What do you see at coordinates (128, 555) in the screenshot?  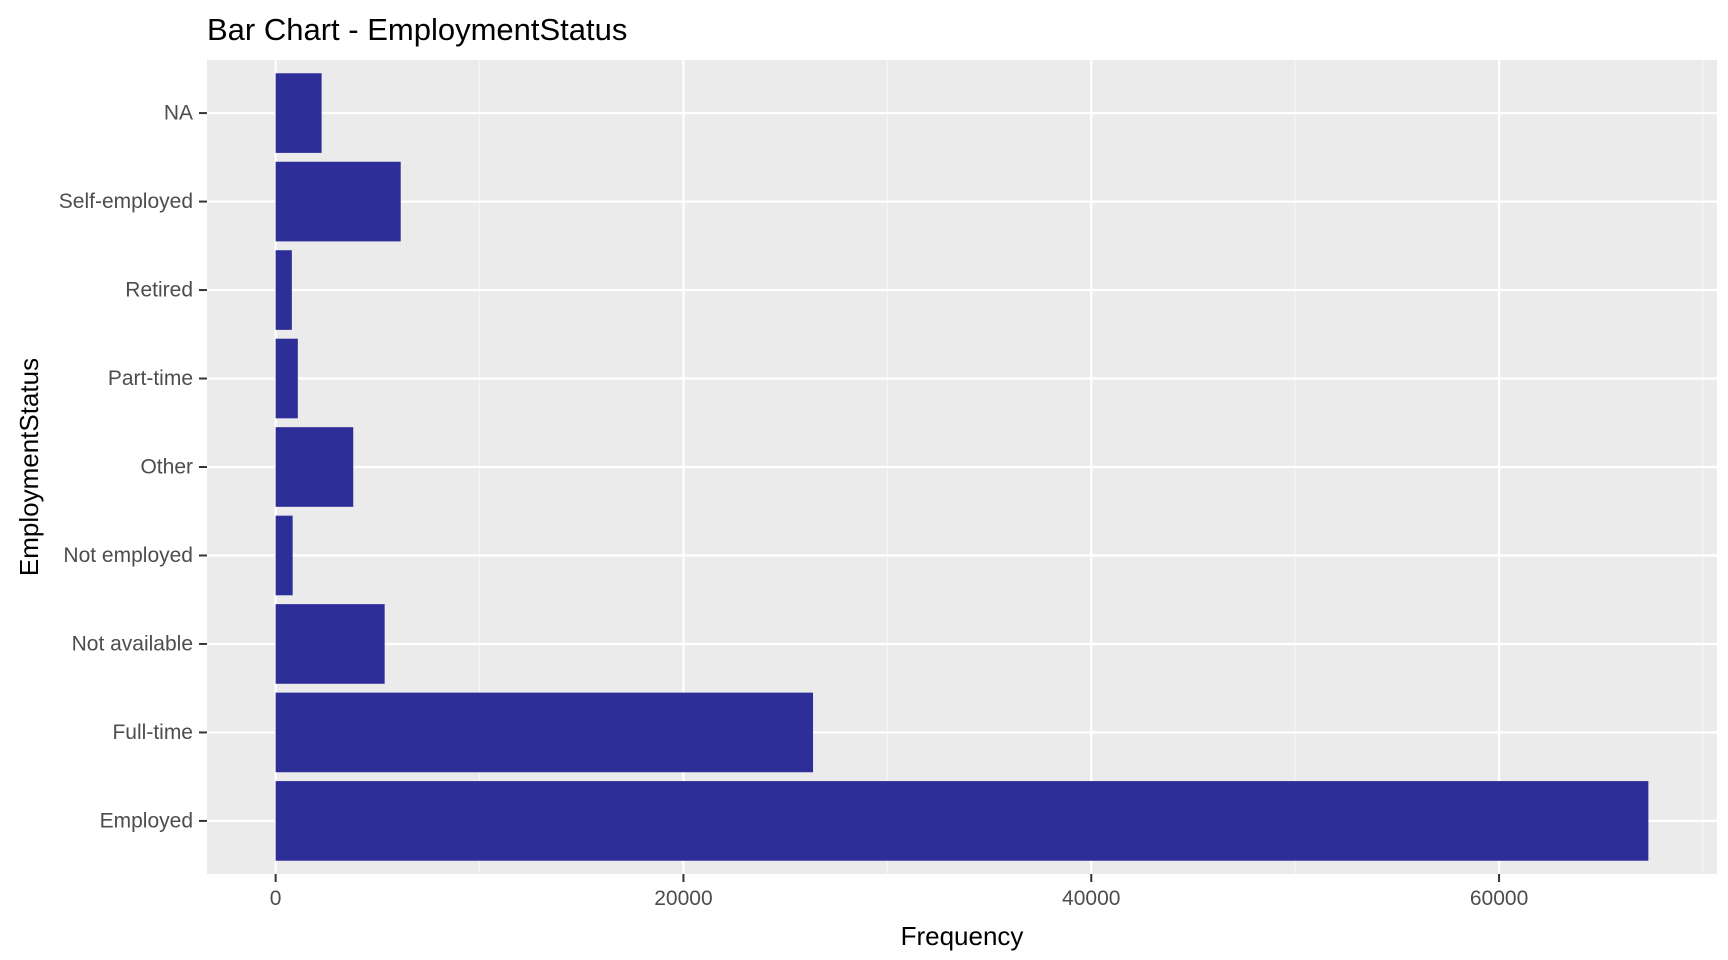 I see `y-tick-label: Not employed` at bounding box center [128, 555].